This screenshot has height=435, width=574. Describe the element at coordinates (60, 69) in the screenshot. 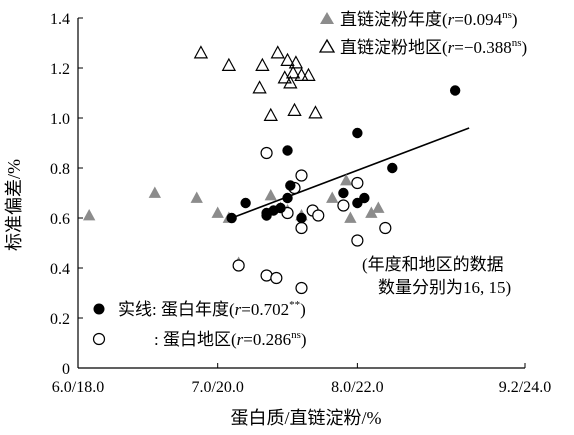

I see `y-tick-label: 1.2` at that location.